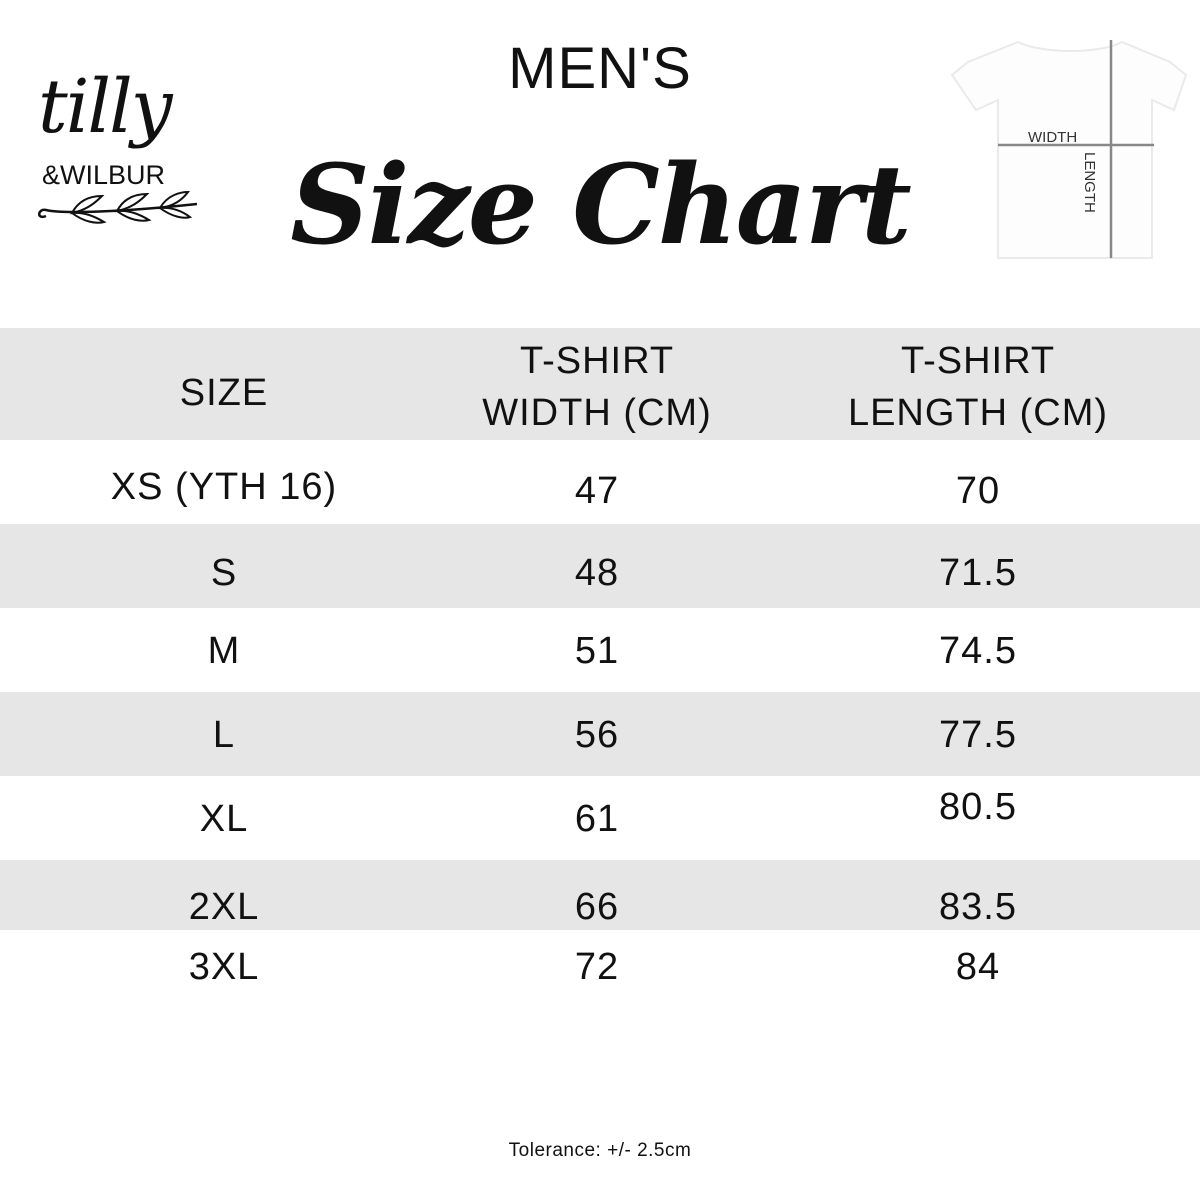 The height and width of the screenshot is (1200, 1200). Describe the element at coordinates (118, 207) in the screenshot. I see `leaf-branch-icon` at that location.